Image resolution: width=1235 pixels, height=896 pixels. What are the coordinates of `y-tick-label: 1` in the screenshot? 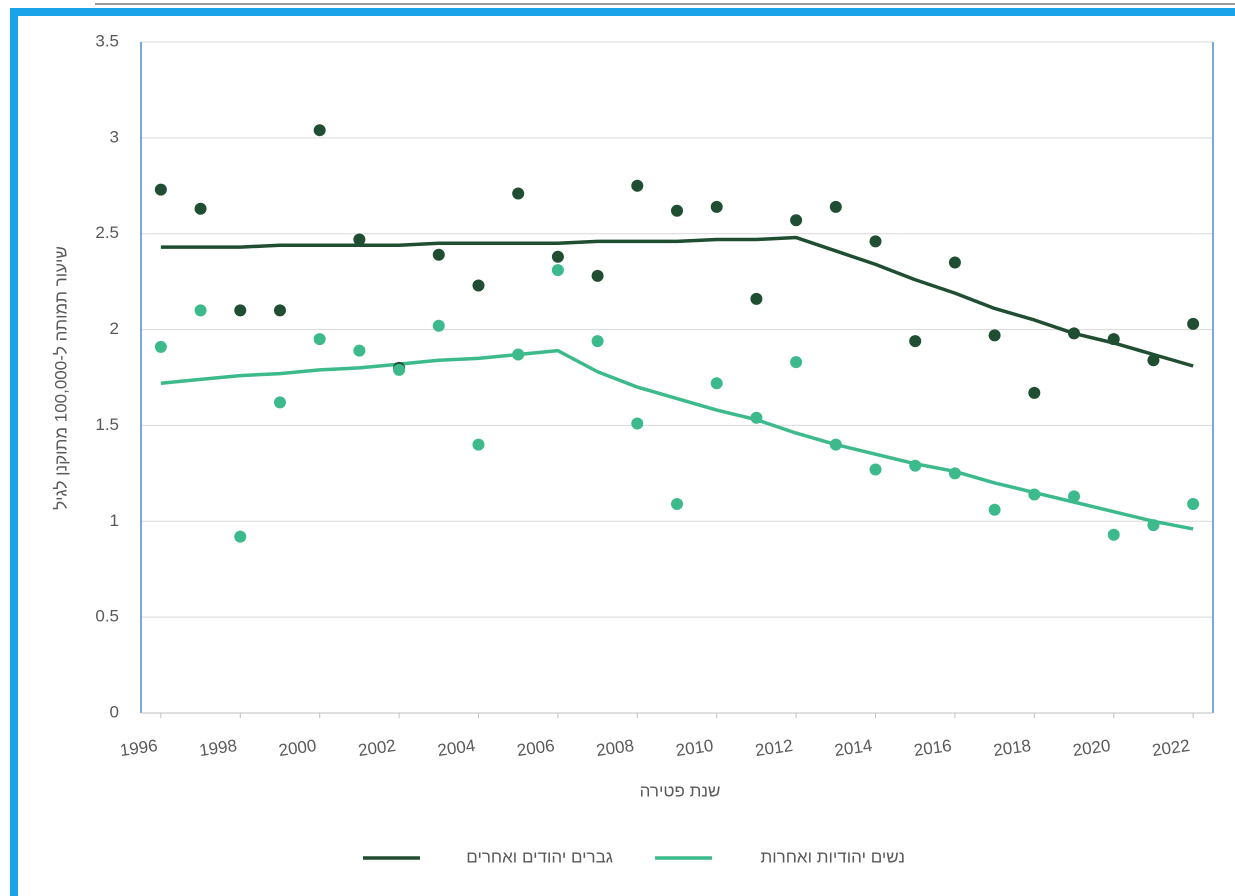 It's located at (114, 520).